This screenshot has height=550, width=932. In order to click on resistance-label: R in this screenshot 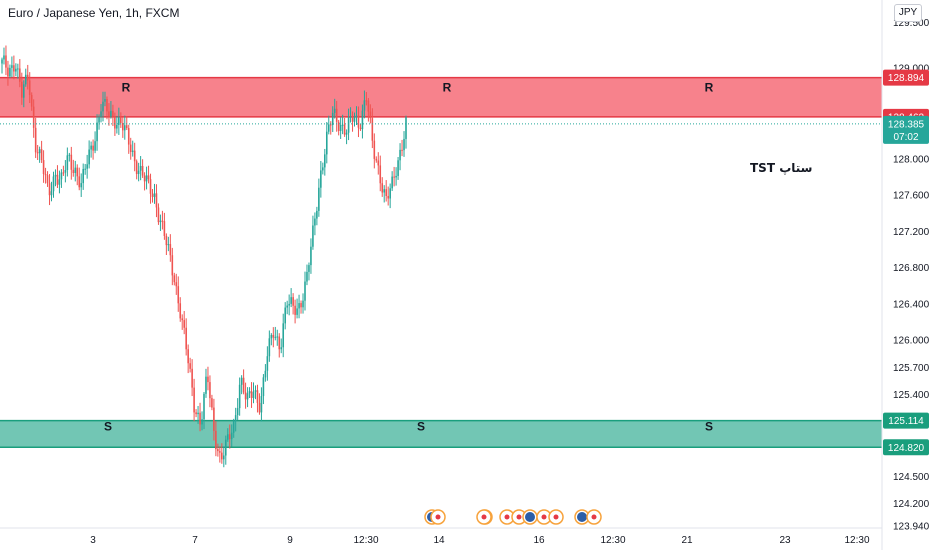, I will do `click(126, 88)`.